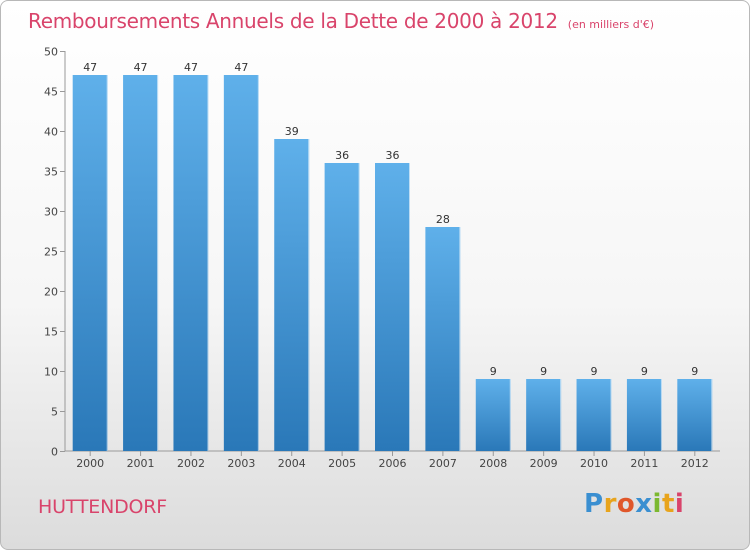  I want to click on logo-letter: o, so click(626, 504).